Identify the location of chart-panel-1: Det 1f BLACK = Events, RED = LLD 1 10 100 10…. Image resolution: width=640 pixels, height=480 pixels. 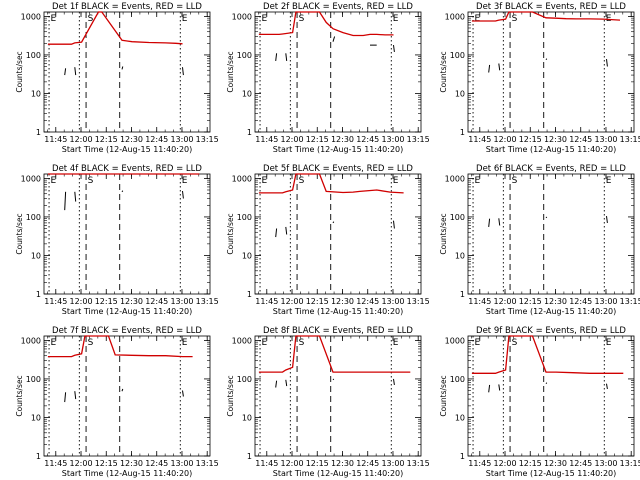
(117, 78).